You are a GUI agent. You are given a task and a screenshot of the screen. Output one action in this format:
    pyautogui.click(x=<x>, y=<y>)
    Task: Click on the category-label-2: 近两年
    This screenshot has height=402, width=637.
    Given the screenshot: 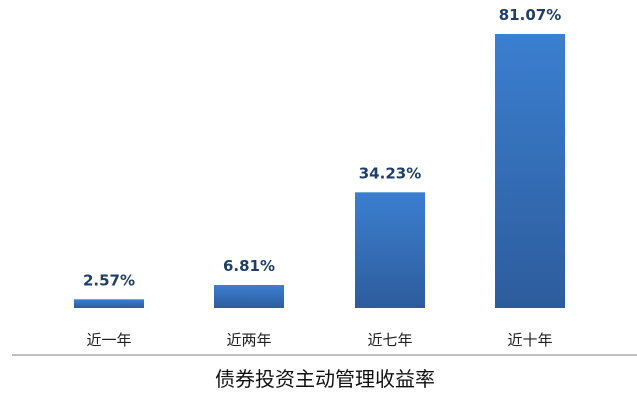 What is the action you would take?
    pyautogui.click(x=248, y=340)
    